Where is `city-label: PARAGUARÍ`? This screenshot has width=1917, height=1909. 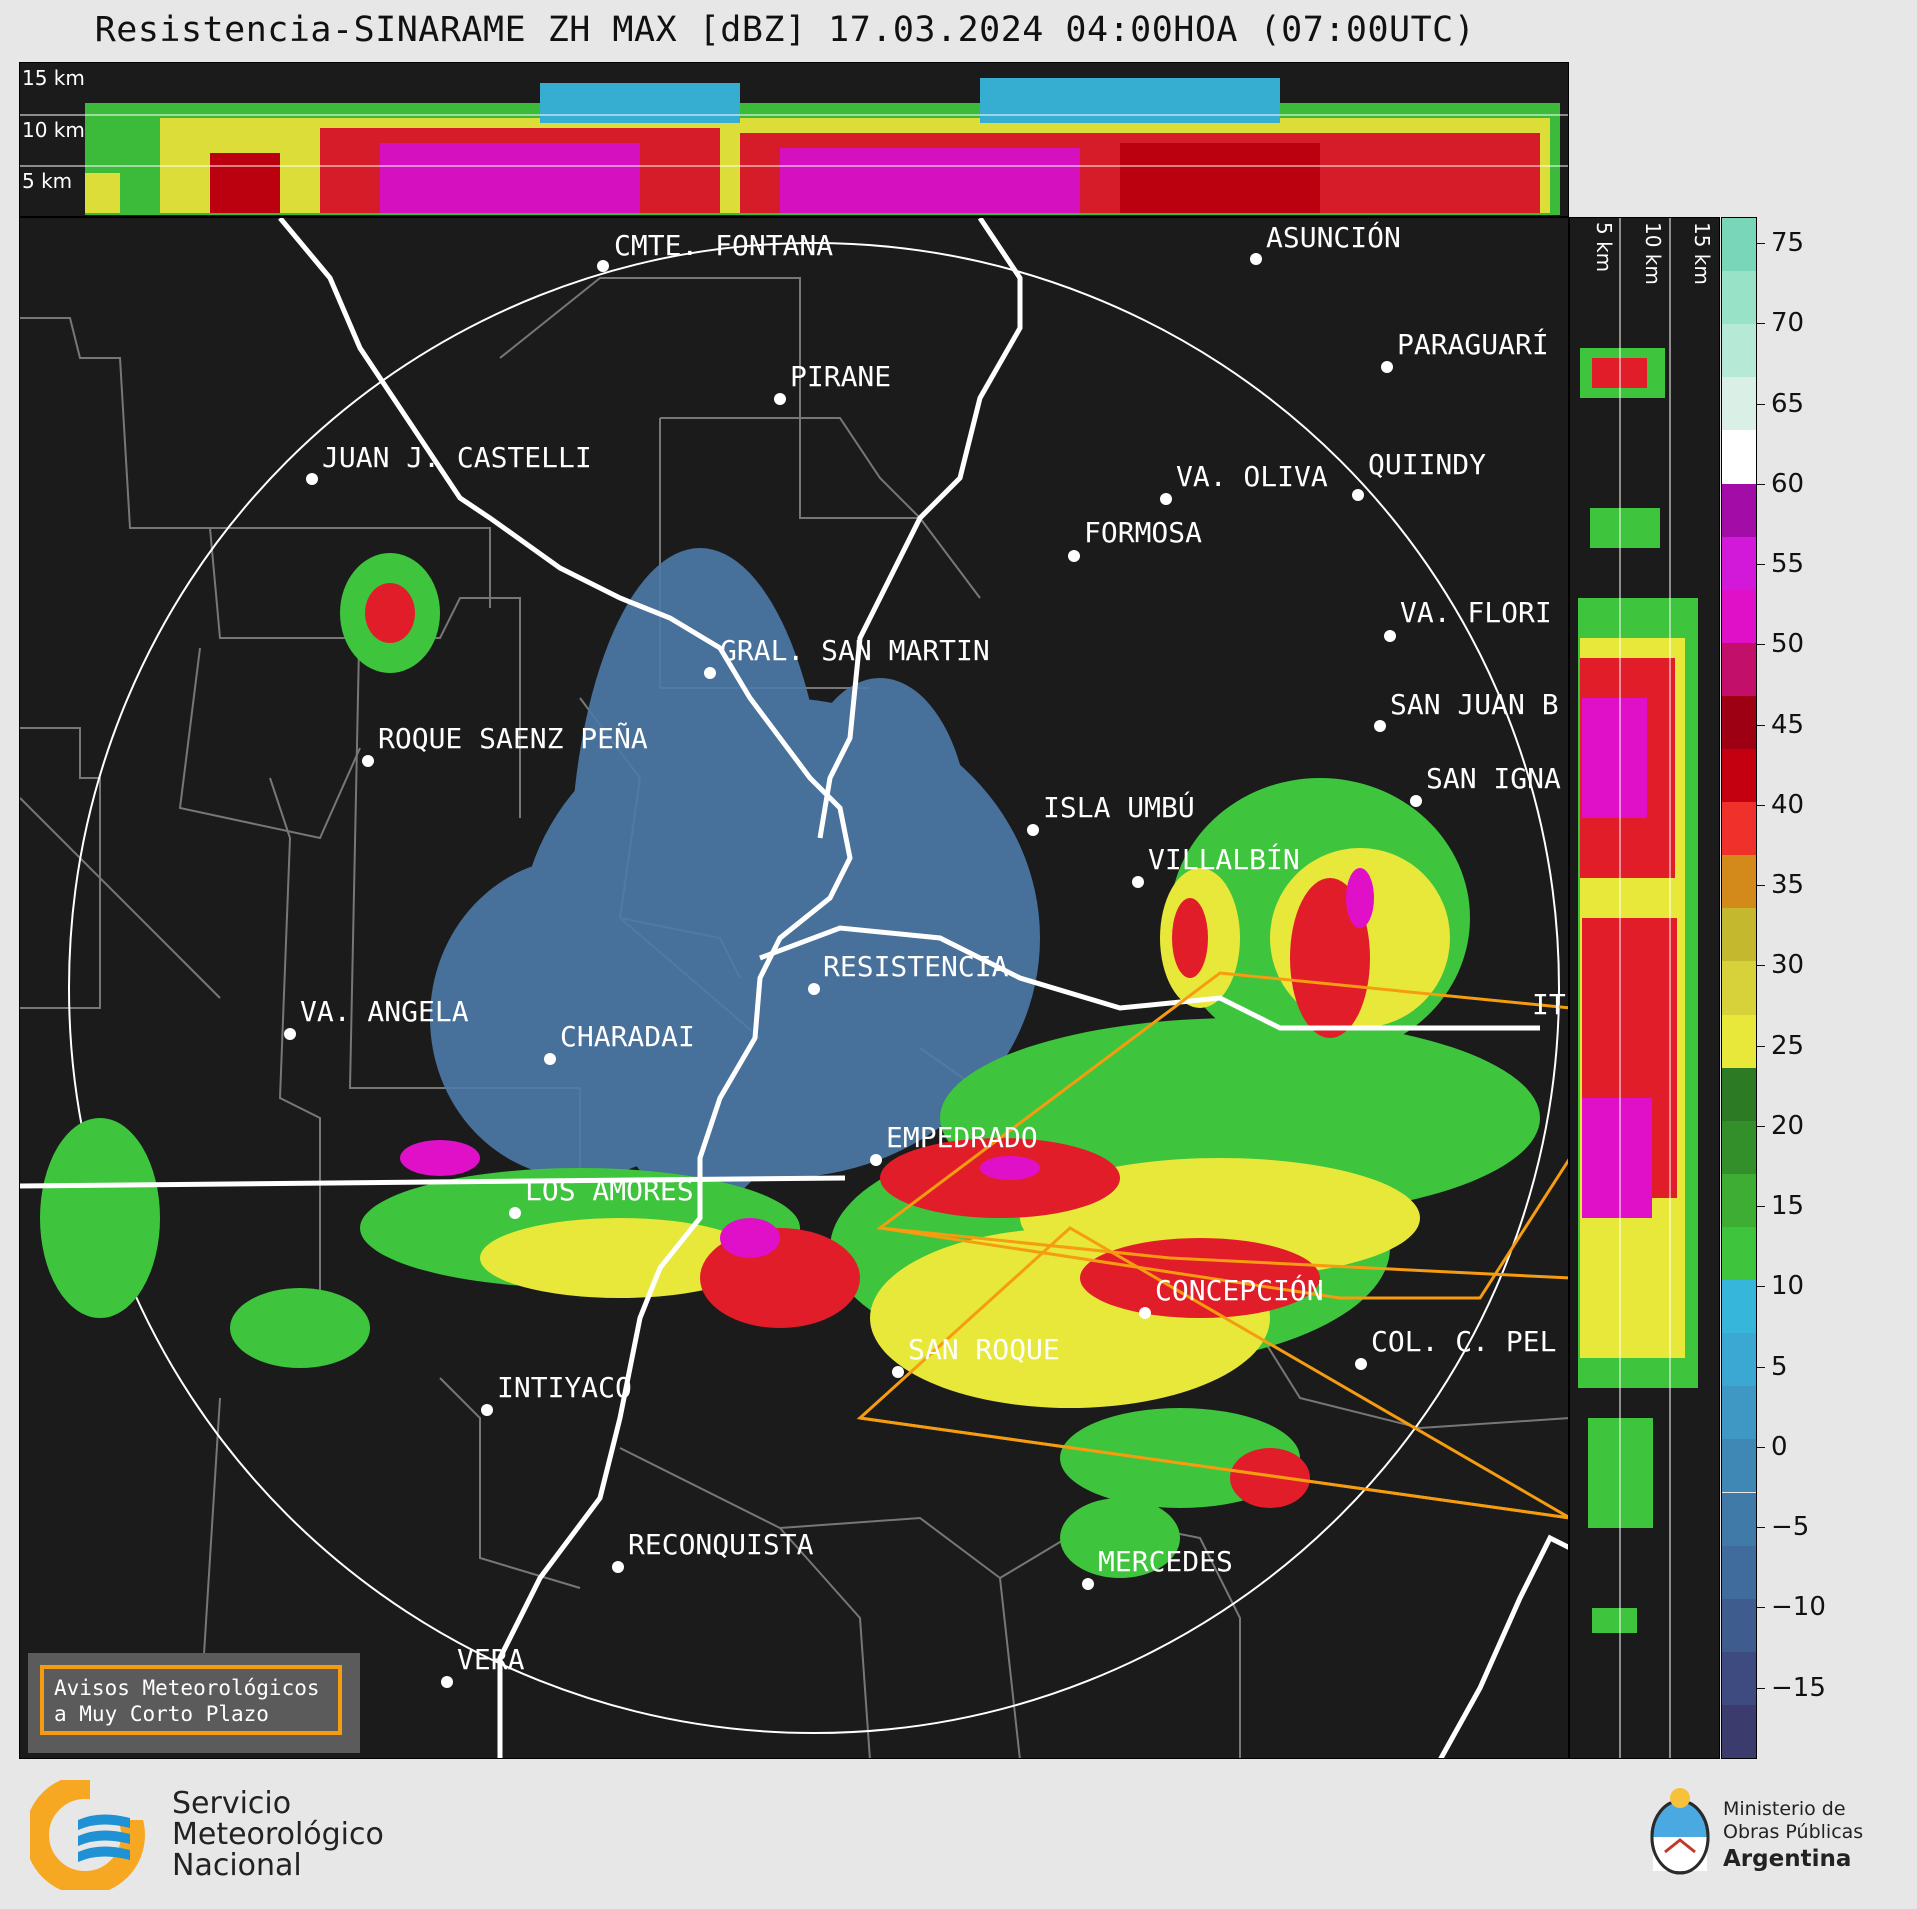 city-label: PARAGUARÍ is located at coordinates (1473, 344).